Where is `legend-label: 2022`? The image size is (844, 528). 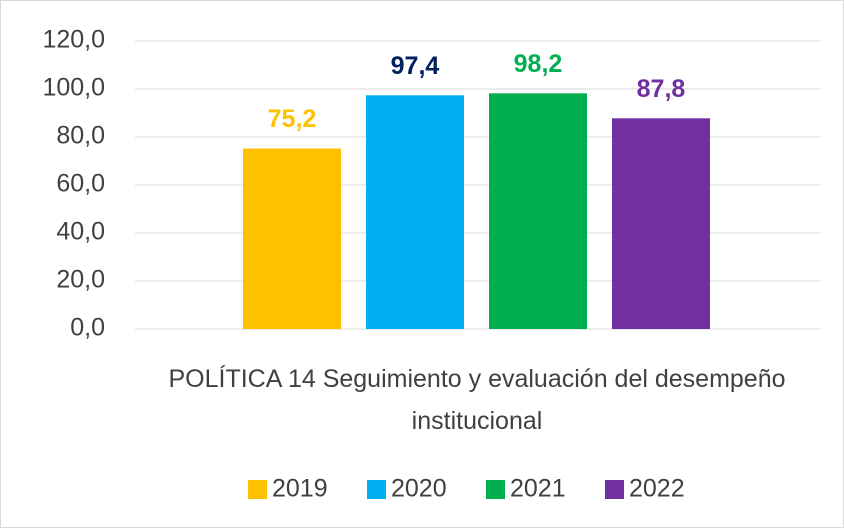
legend-label: 2022 is located at coordinates (657, 489).